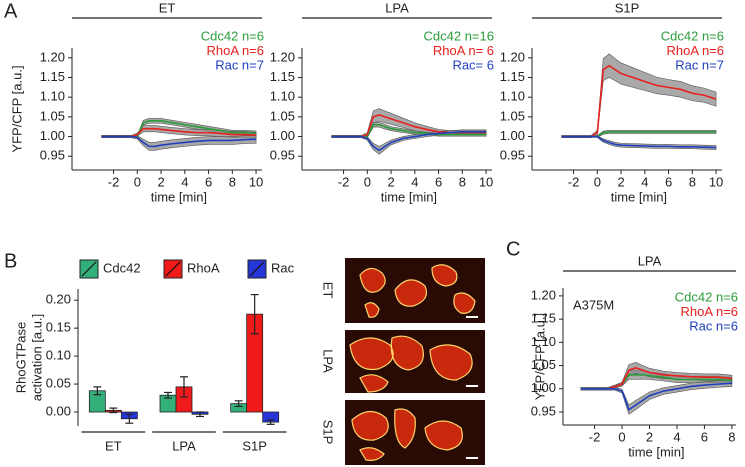 This screenshot has height=467, width=745. What do you see at coordinates (184, 445) in the screenshot?
I see `x-tick-label: LPA` at bounding box center [184, 445].